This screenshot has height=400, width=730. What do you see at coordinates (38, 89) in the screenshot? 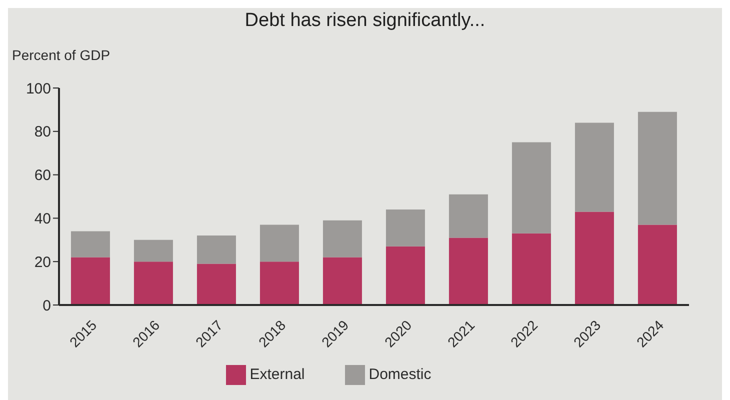
I see `y-tick-label: 100` at bounding box center [38, 89].